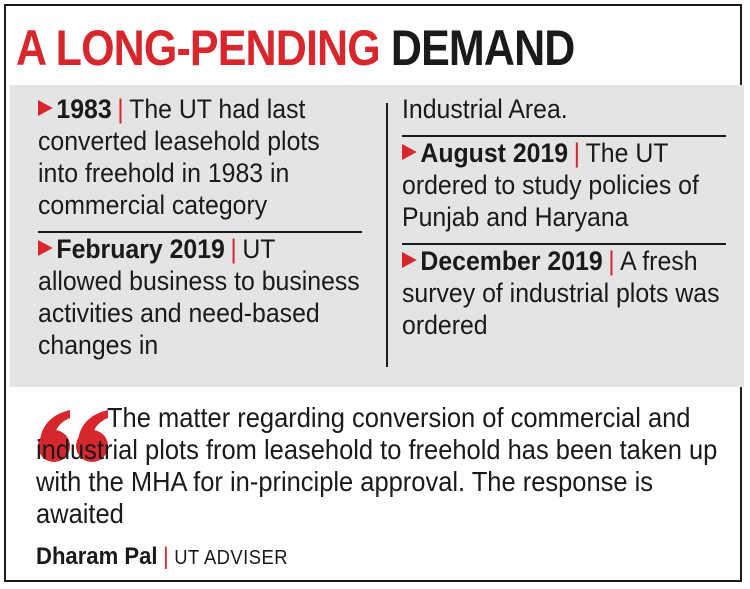 This screenshot has height=589, width=750. What do you see at coordinates (482, 48) in the screenshot?
I see `headline-main: DEMAND` at bounding box center [482, 48].